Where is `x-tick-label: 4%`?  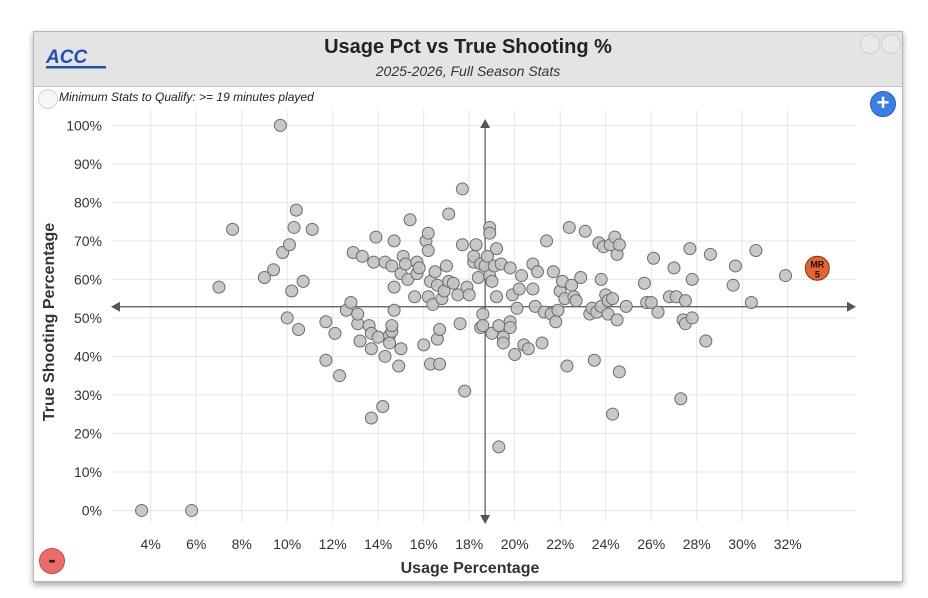 x-tick-label: 4% is located at coordinates (151, 544).